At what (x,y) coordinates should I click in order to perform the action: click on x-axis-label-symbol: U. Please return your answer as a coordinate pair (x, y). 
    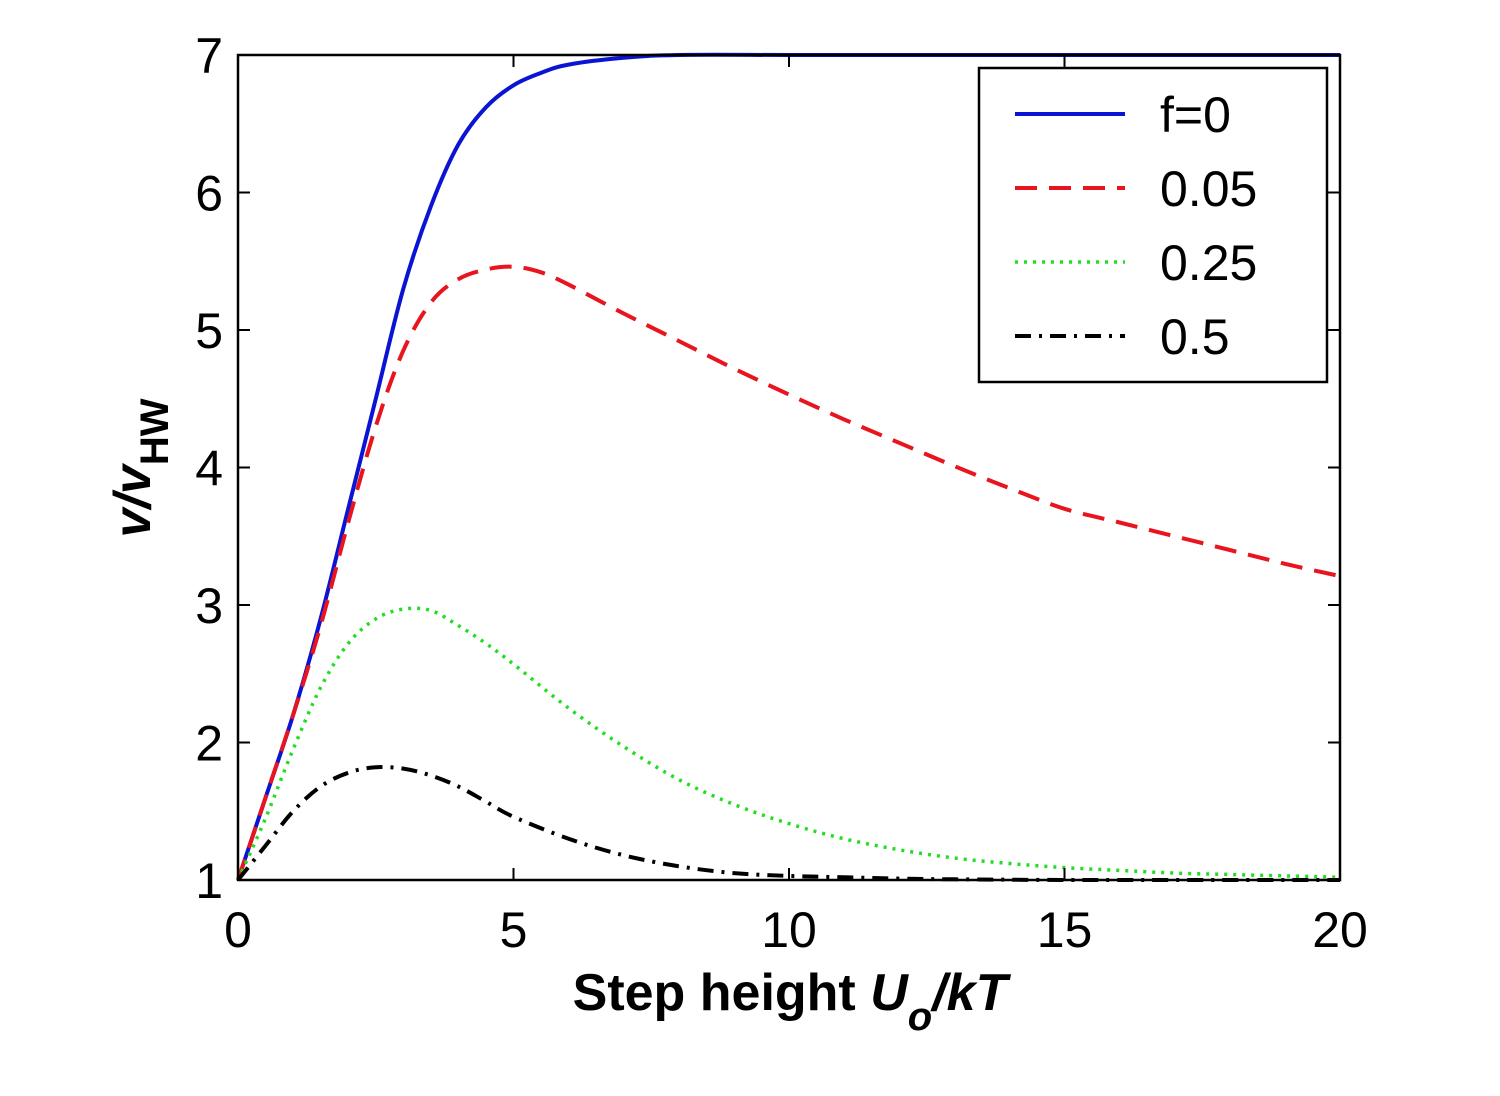
    Looking at the image, I should click on (889, 993).